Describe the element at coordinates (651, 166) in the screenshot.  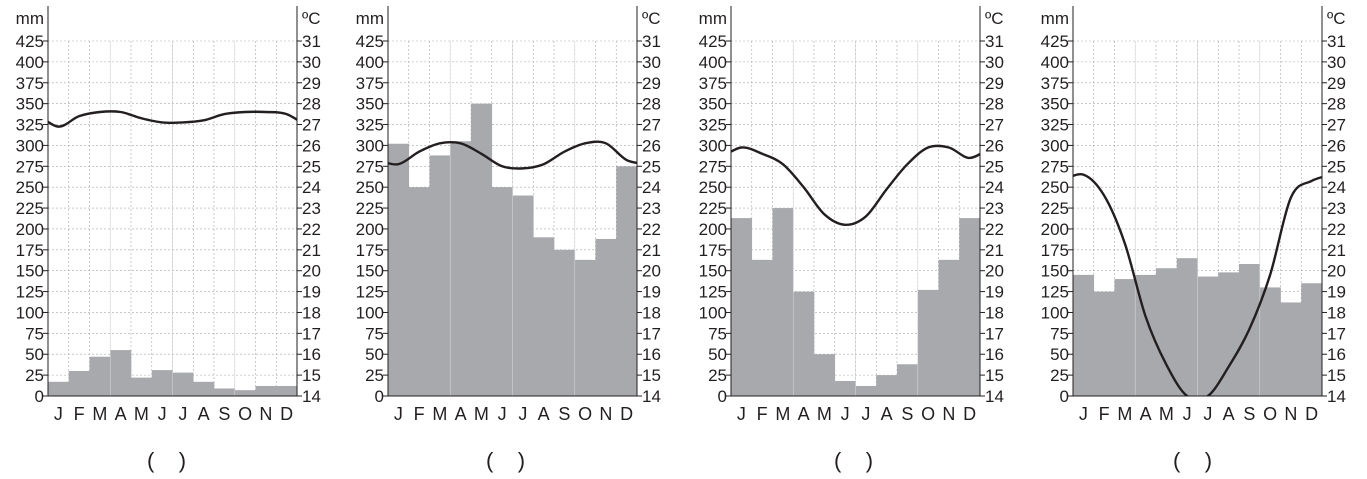
I see `temp-tick-label: 25` at that location.